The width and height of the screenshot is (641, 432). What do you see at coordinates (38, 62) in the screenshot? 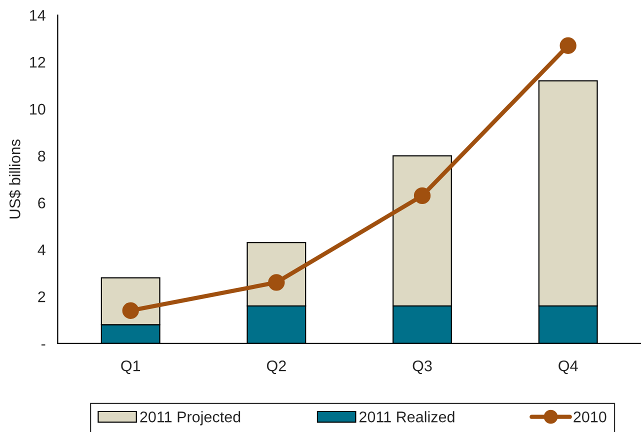
I see `y-tick-label: 12` at bounding box center [38, 62].